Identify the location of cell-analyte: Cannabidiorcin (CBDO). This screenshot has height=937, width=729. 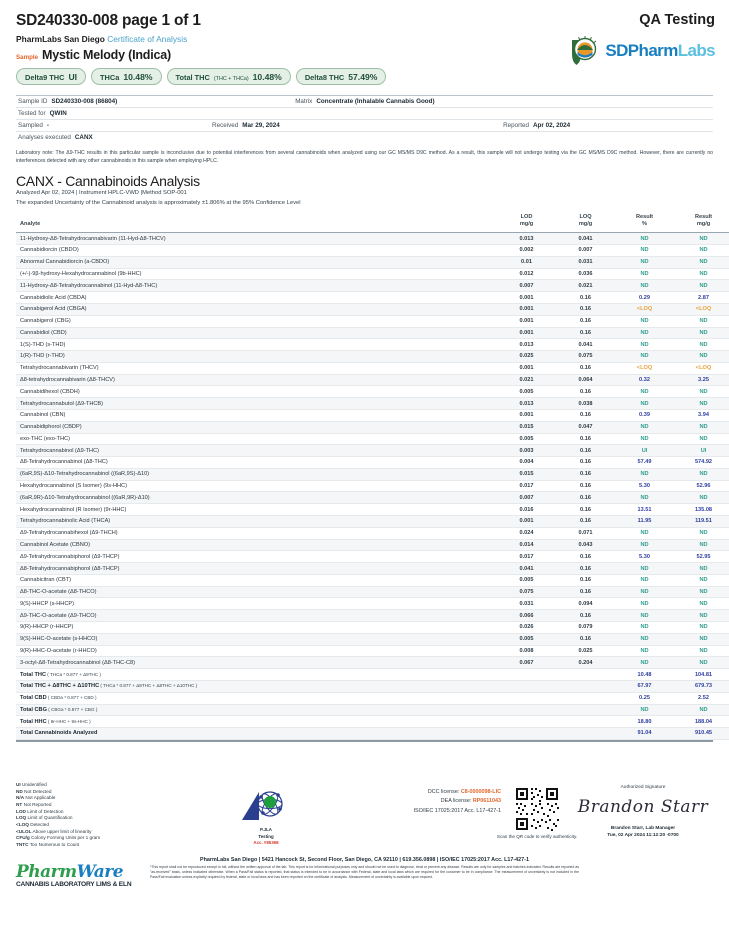
(256, 250).